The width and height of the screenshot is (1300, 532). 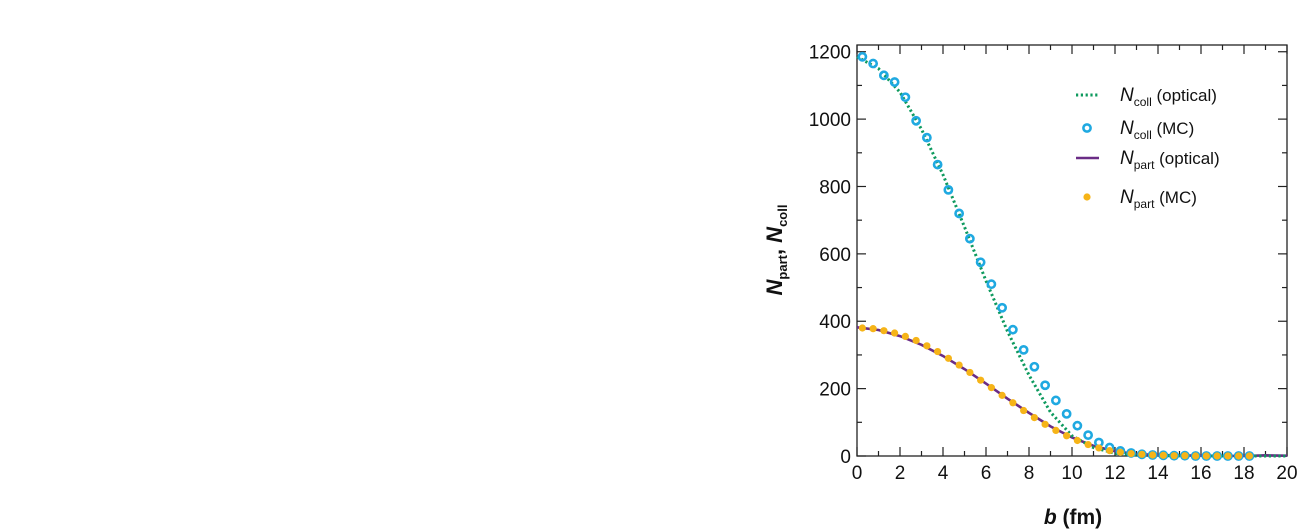 I want to click on y-tick-label: 800, so click(x=835, y=187).